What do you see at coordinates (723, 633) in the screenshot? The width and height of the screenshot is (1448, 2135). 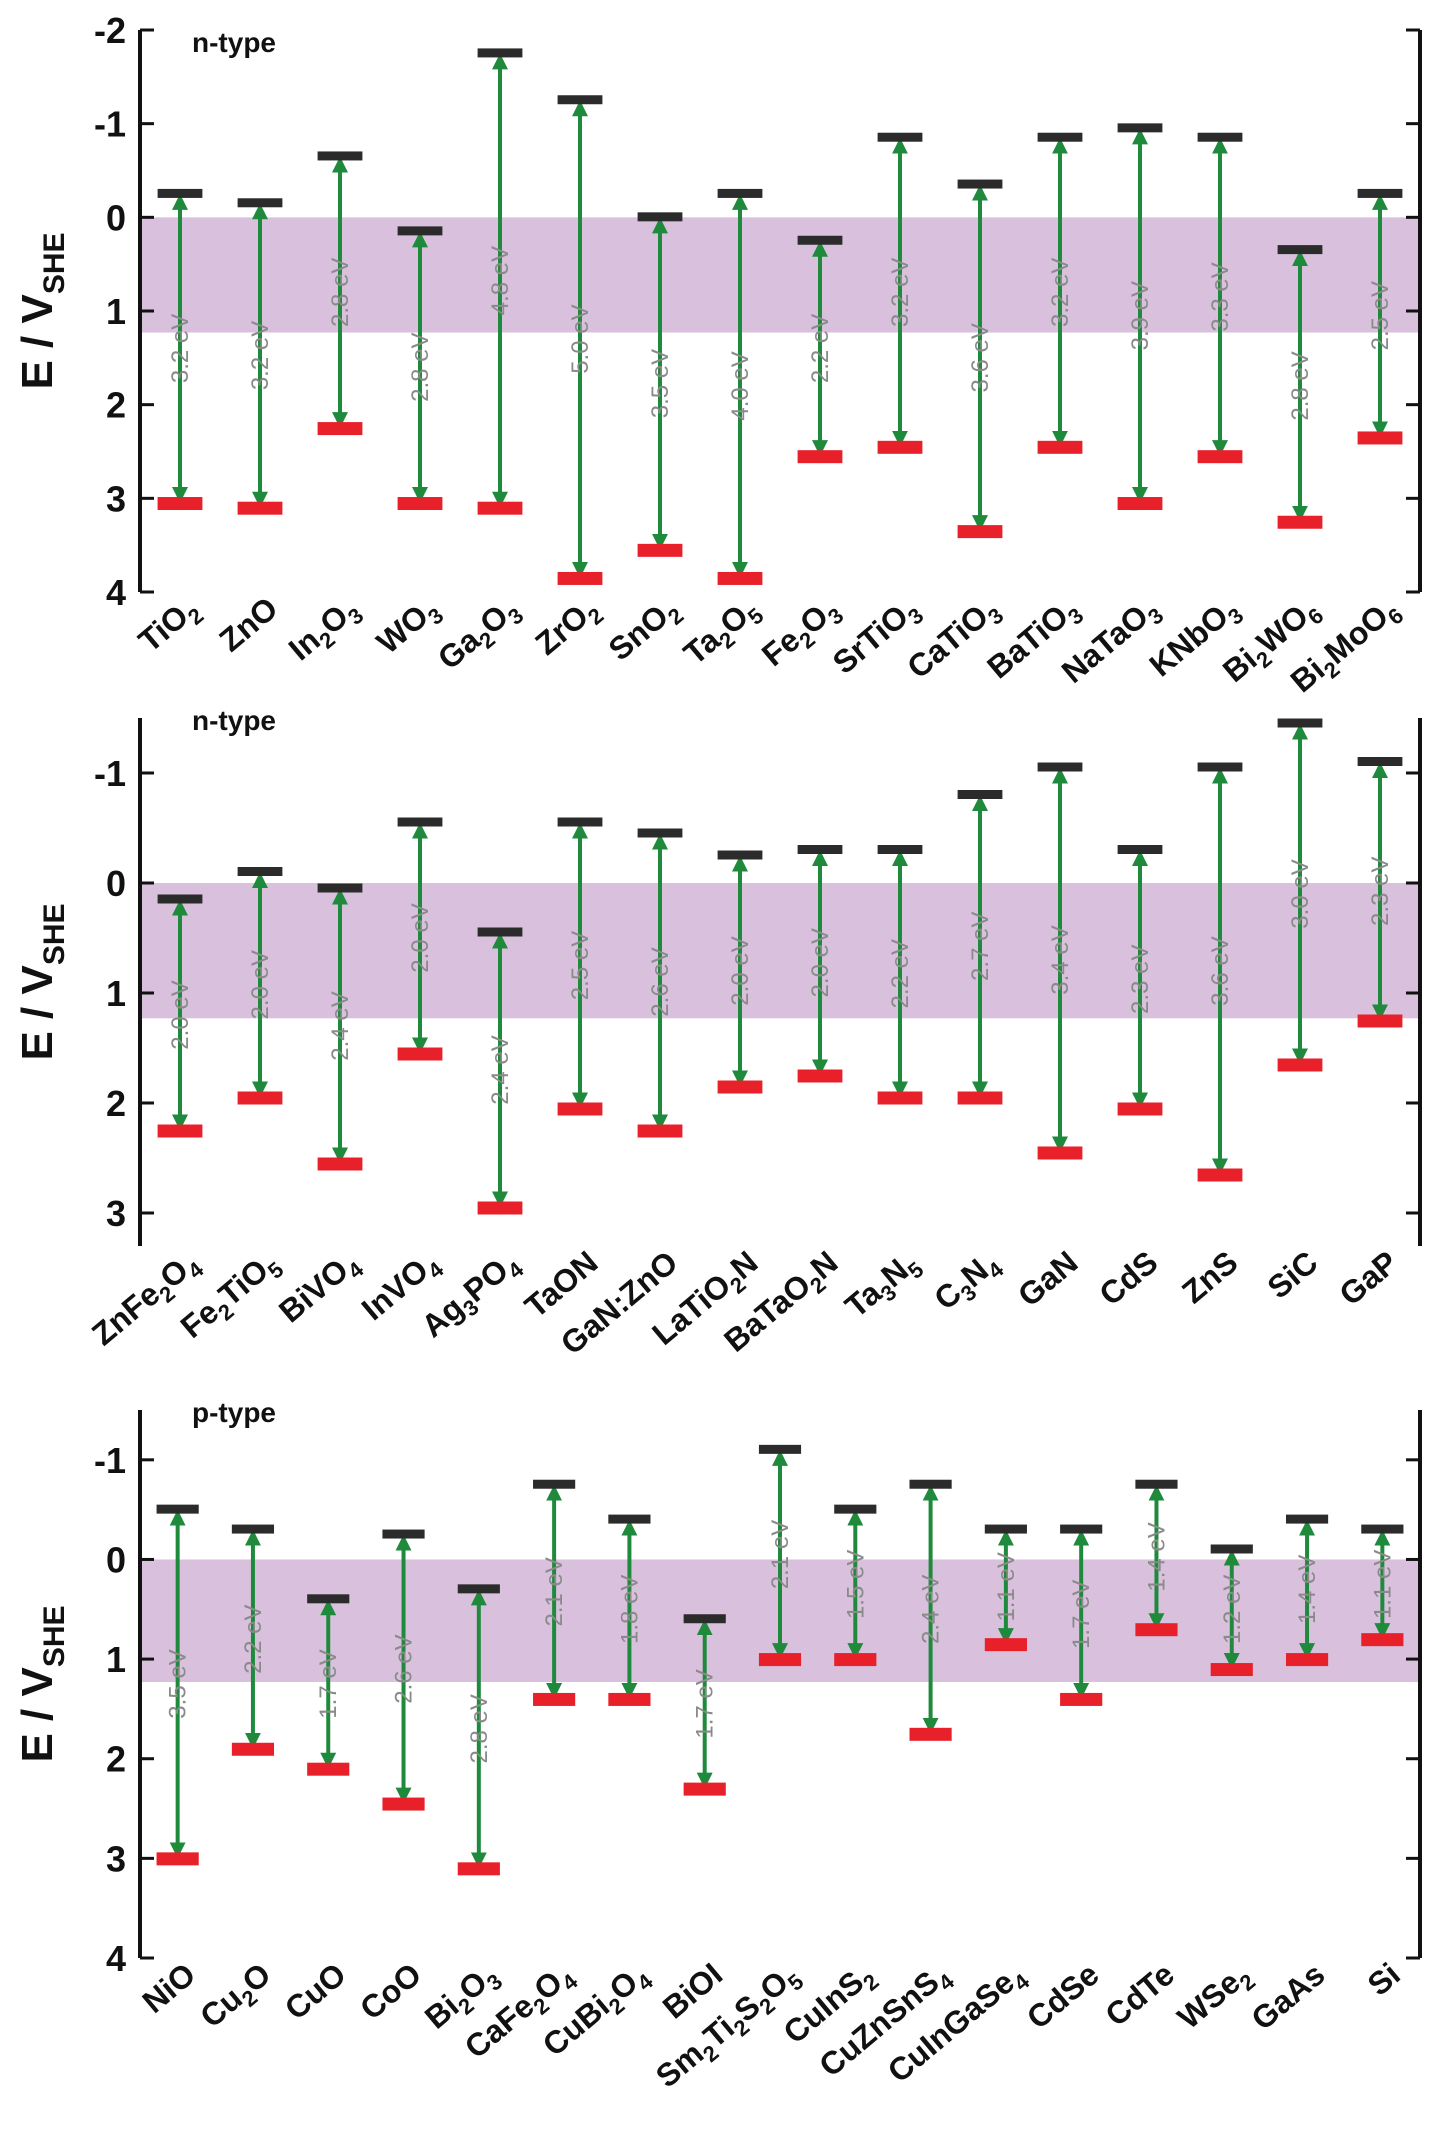 I see `material-name: Ta2O5` at bounding box center [723, 633].